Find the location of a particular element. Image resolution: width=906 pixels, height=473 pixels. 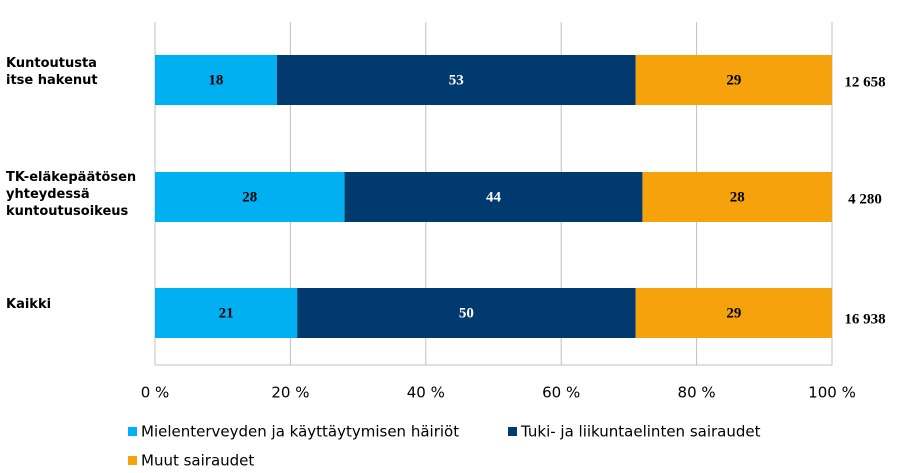

data-label: 21 is located at coordinates (226, 313).